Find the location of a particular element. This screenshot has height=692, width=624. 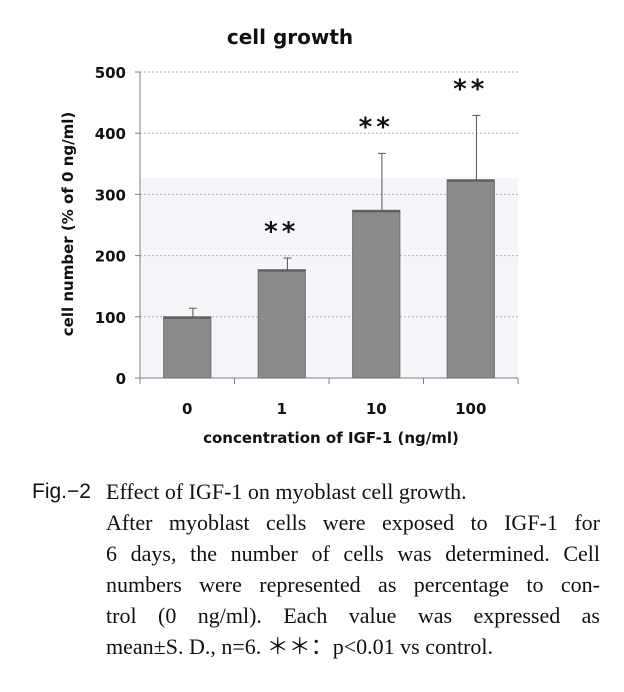

figure-label: Fig.−2 is located at coordinates (61, 491).